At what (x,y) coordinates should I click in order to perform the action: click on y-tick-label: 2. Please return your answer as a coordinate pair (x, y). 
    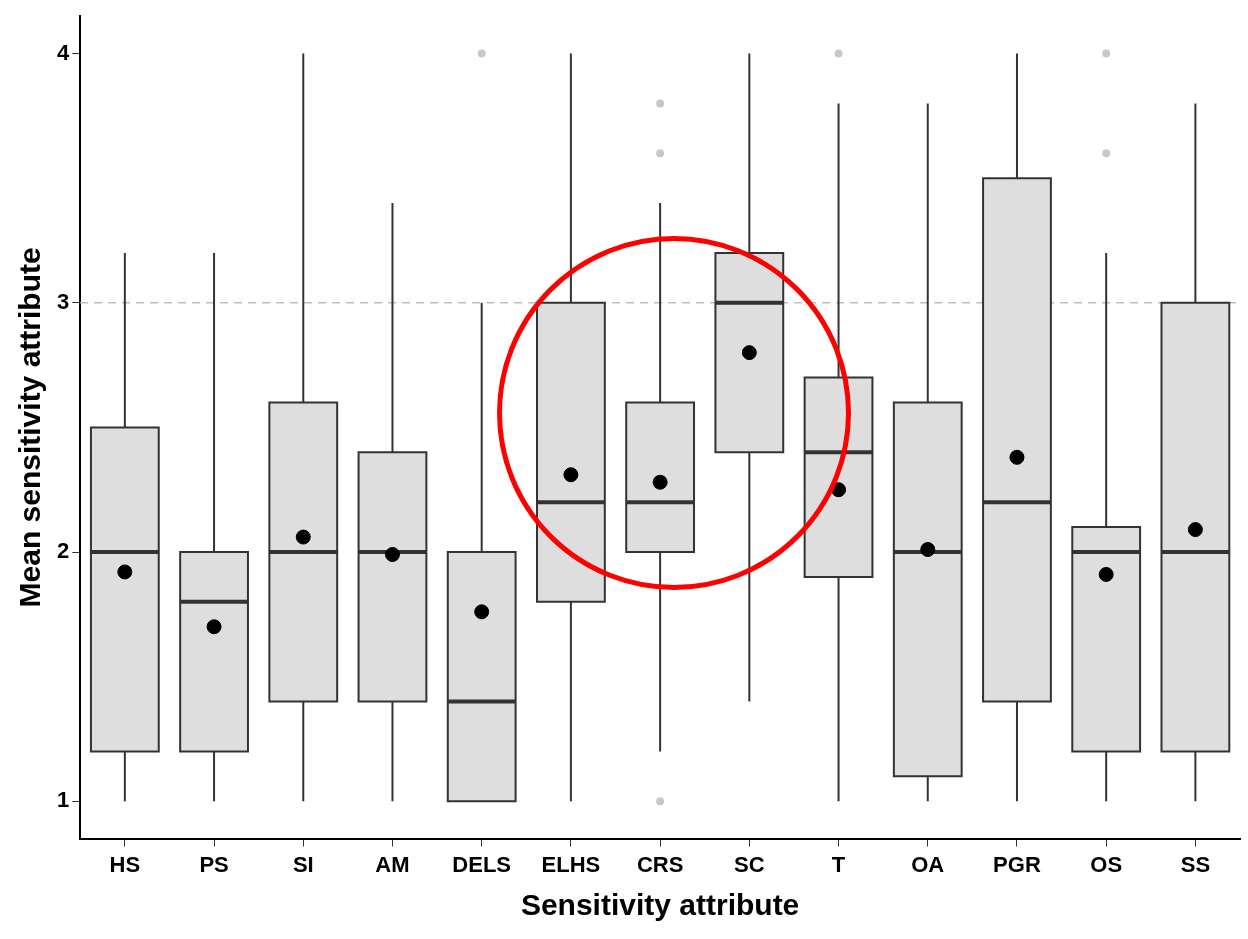
    Looking at the image, I should click on (63, 551).